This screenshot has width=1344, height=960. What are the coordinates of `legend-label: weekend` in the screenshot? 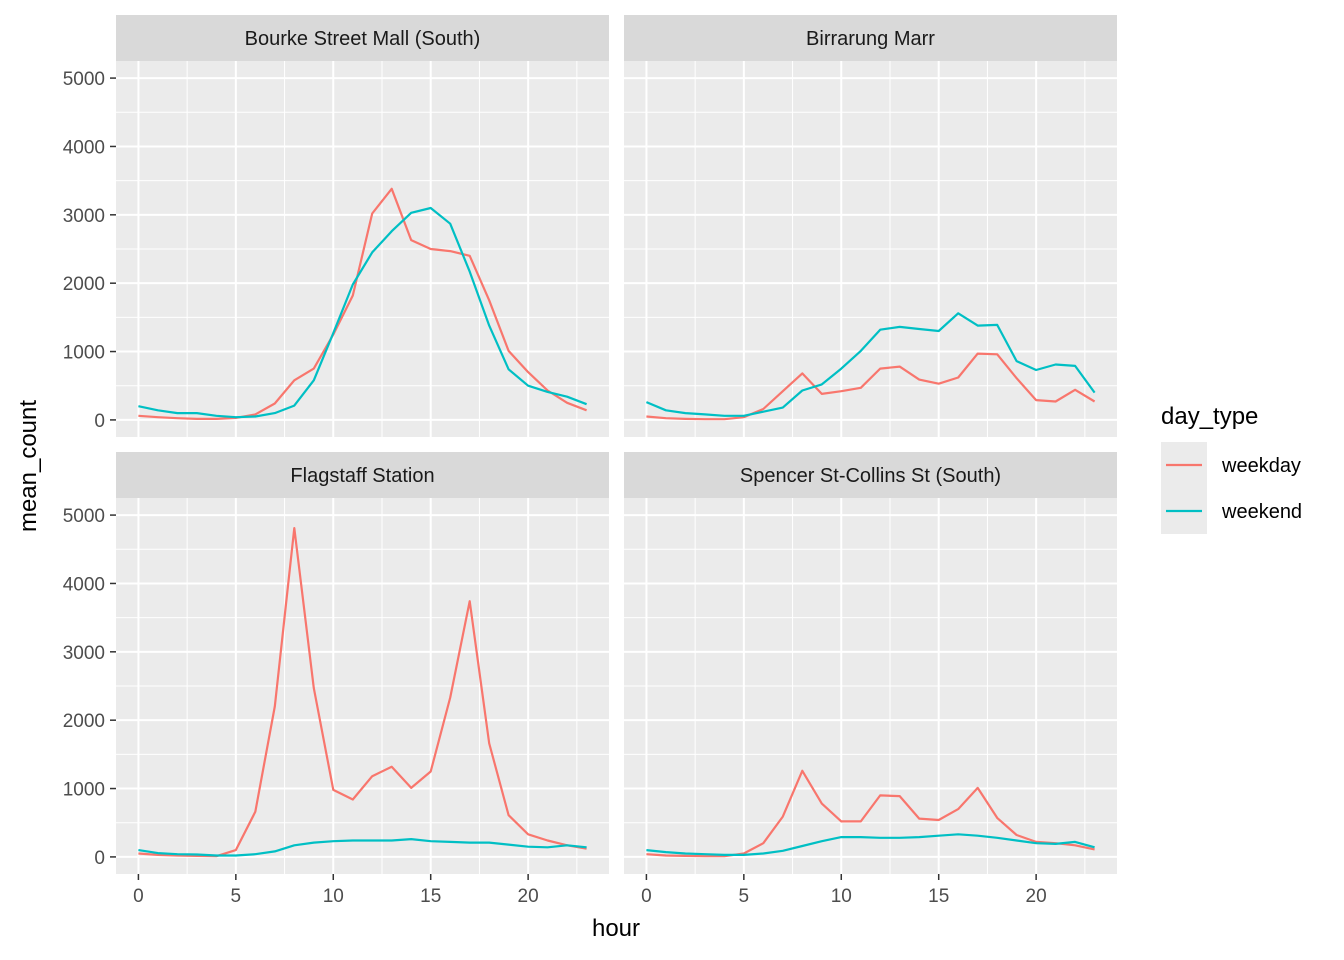 It's located at (1261, 512).